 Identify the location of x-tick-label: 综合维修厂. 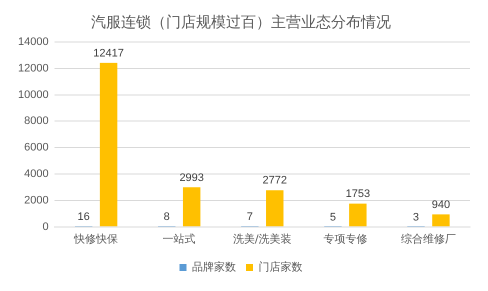
(428, 239).